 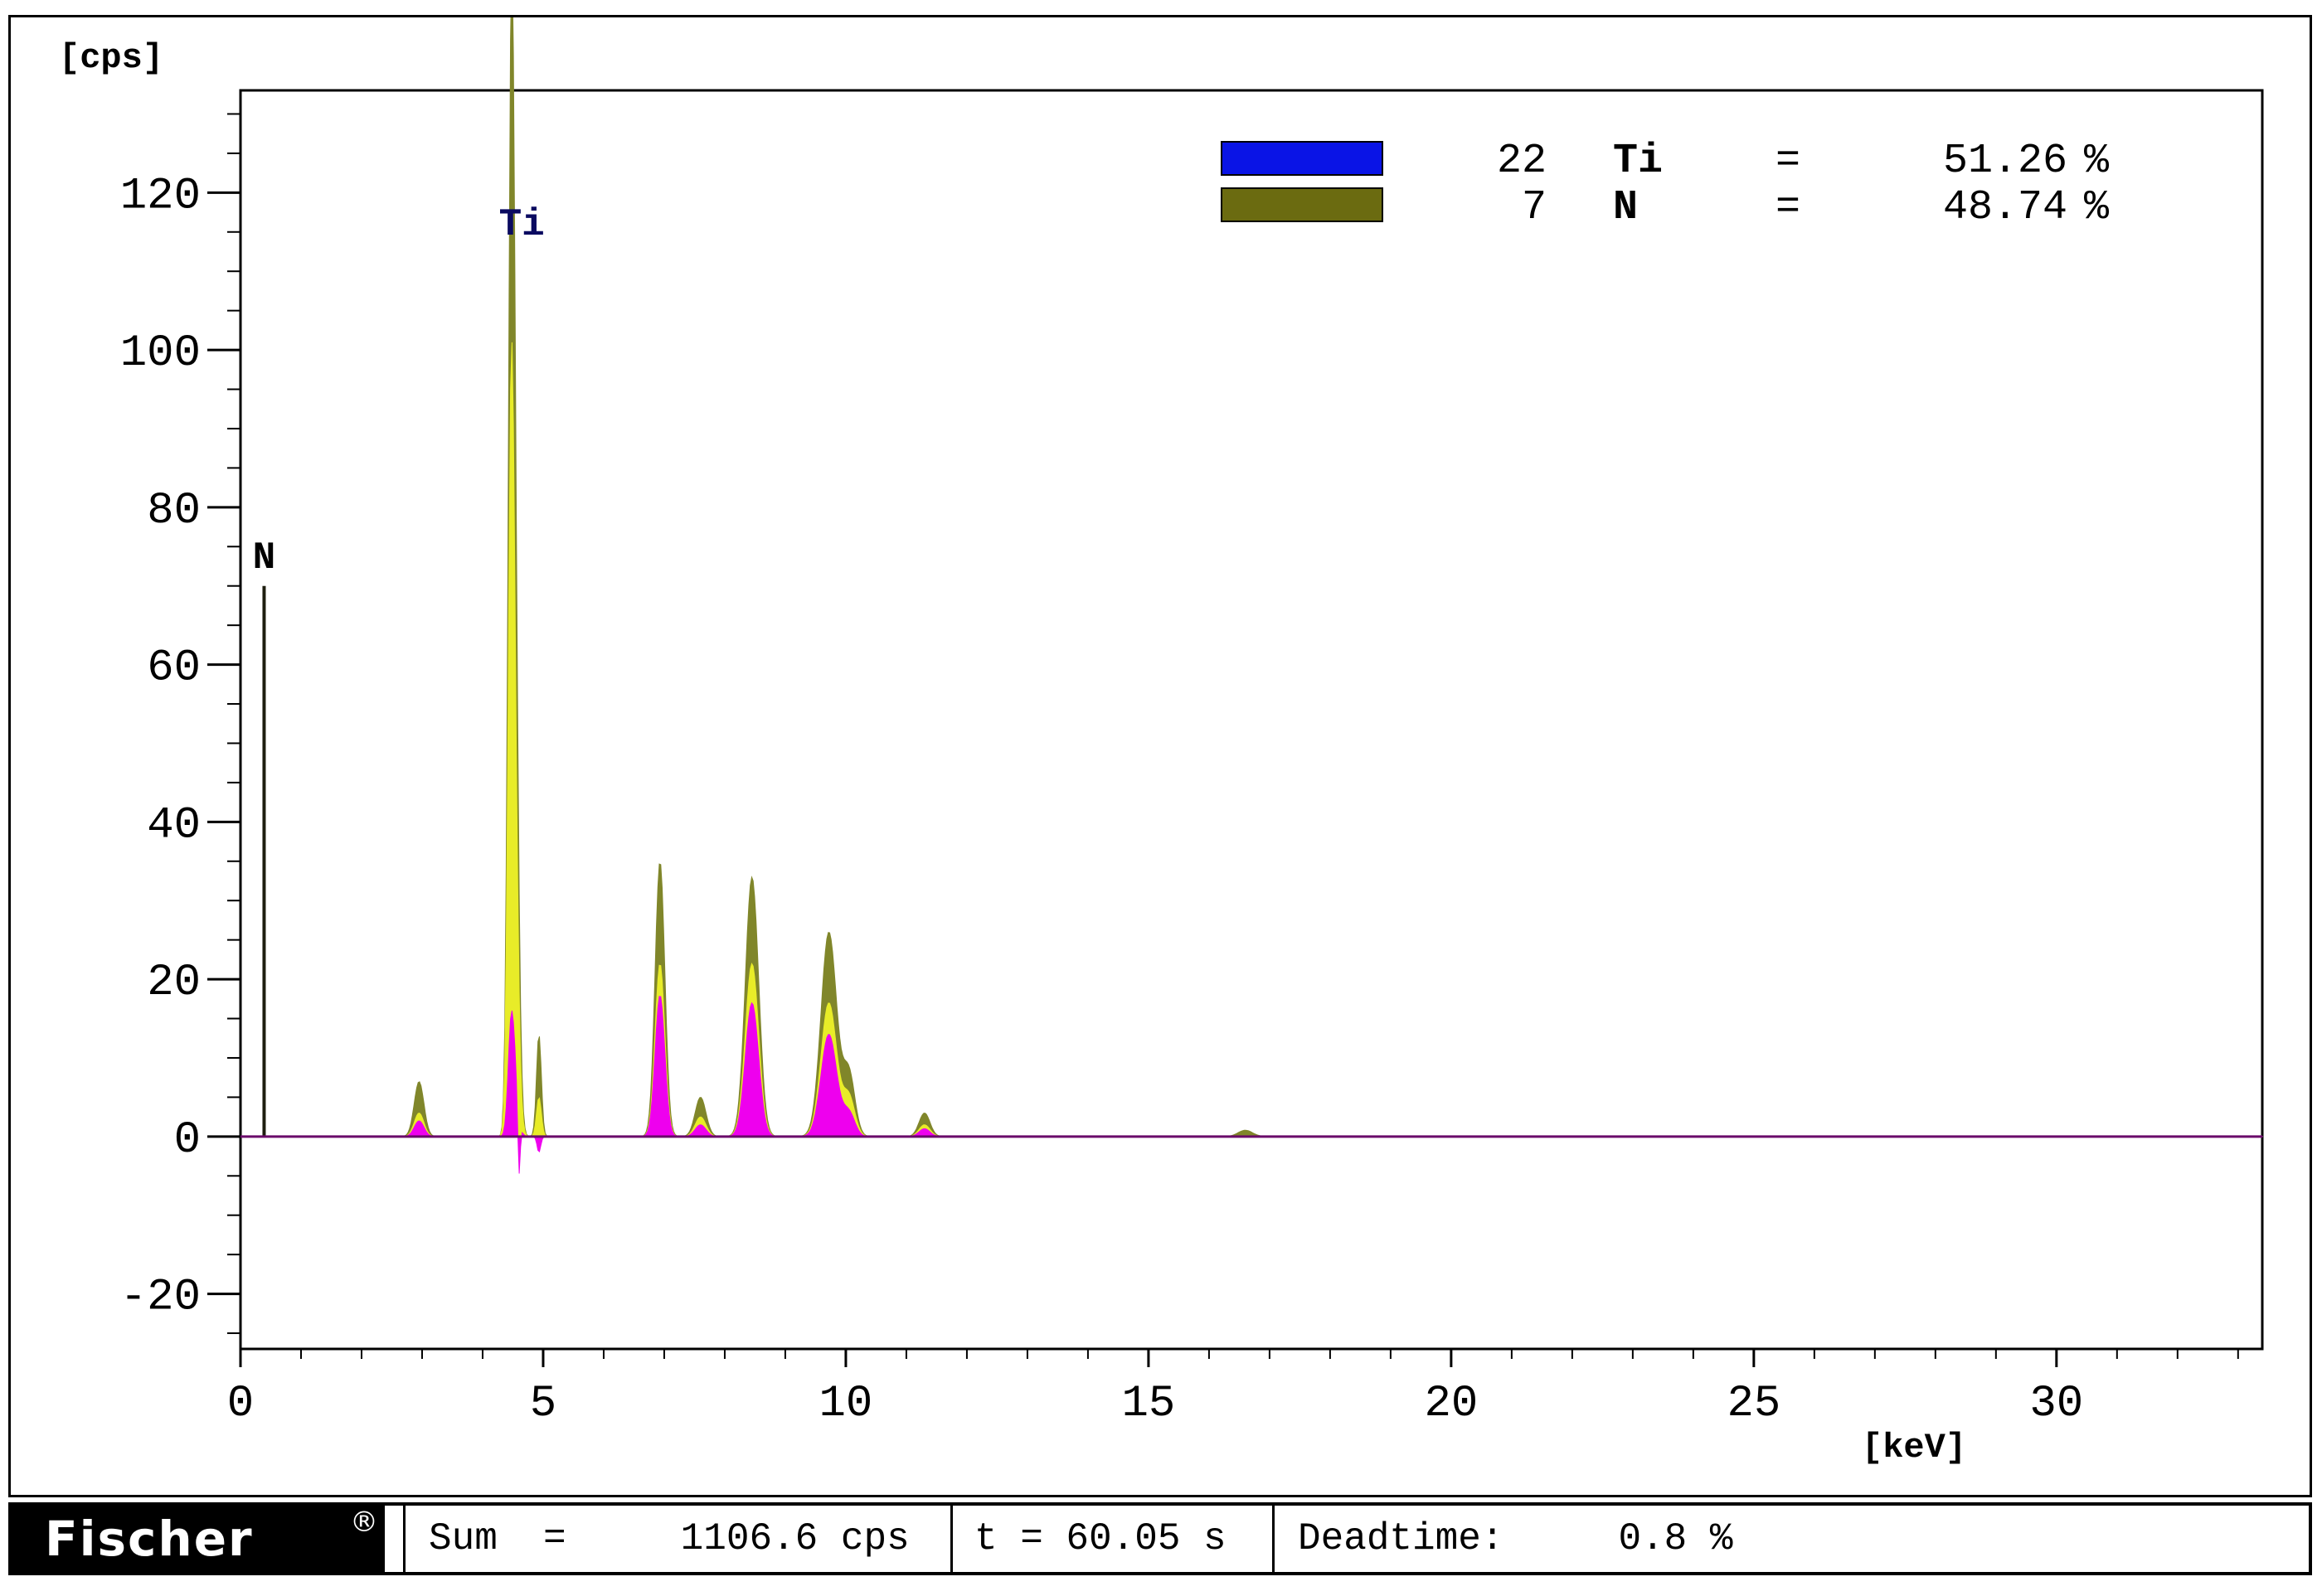 What do you see at coordinates (160, 1298) in the screenshot?
I see `y-tick-label: -20` at bounding box center [160, 1298].